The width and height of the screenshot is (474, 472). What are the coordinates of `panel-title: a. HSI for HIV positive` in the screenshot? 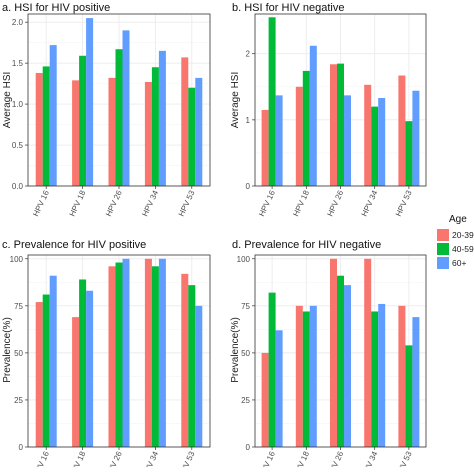 It's located at (56, 8).